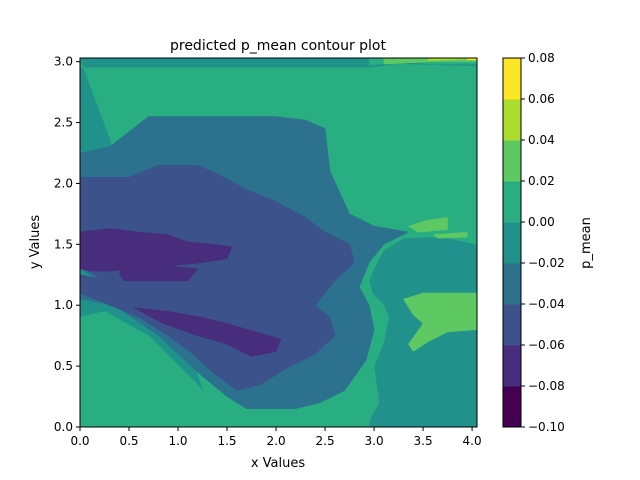 The image size is (640, 480). I want to click on y-tick-label: 0.5, so click(63, 366).